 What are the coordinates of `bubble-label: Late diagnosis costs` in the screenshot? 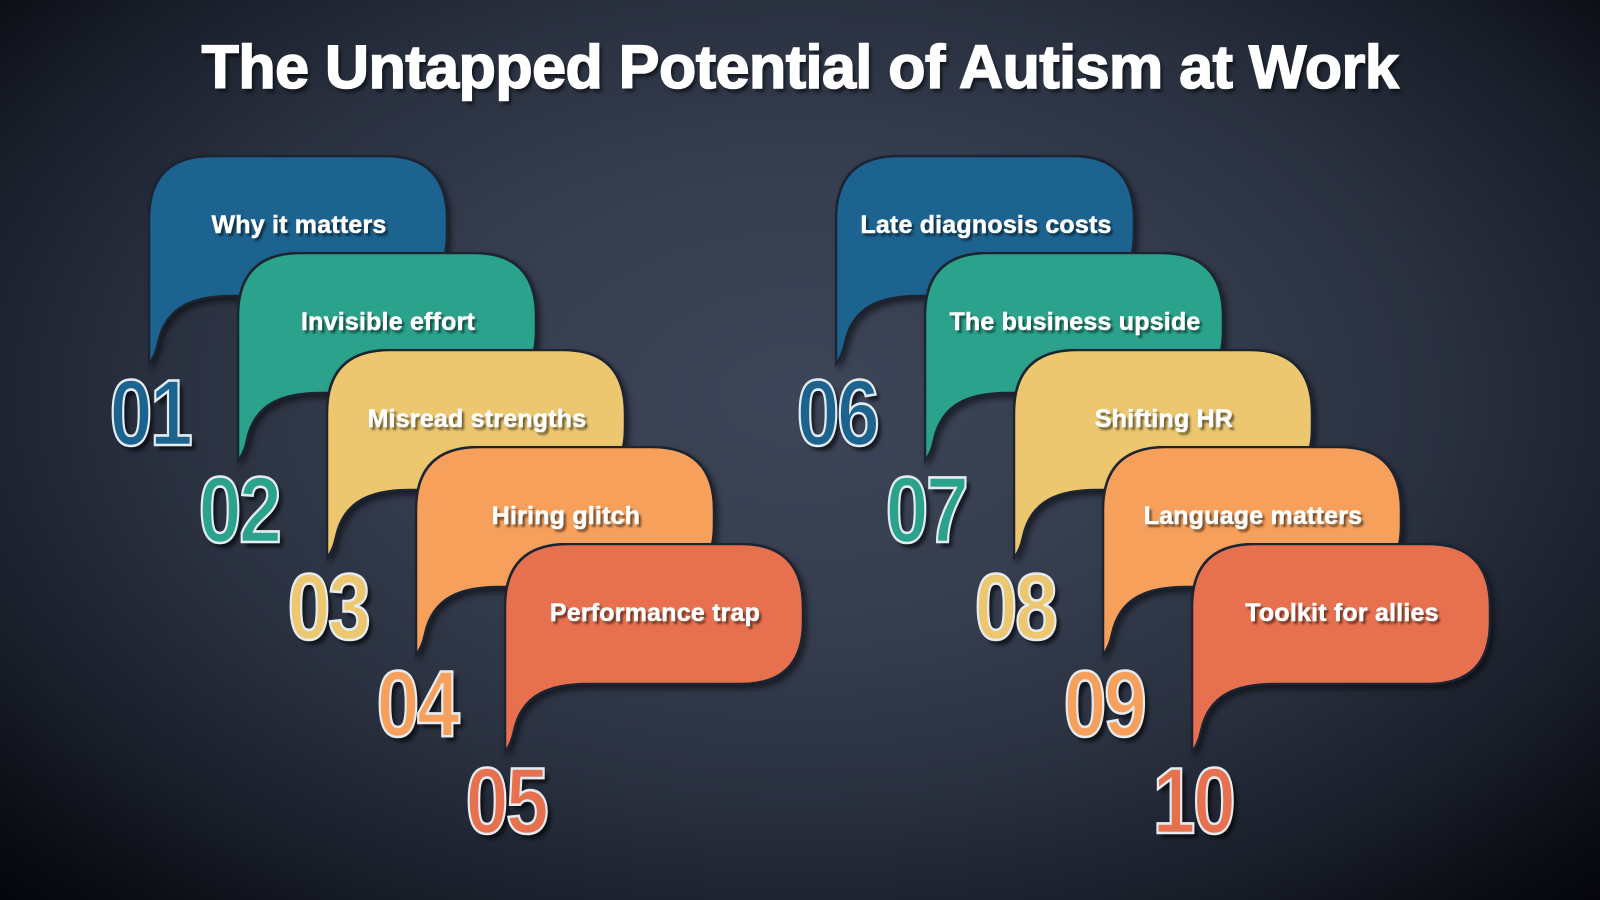 It's located at (986, 225).